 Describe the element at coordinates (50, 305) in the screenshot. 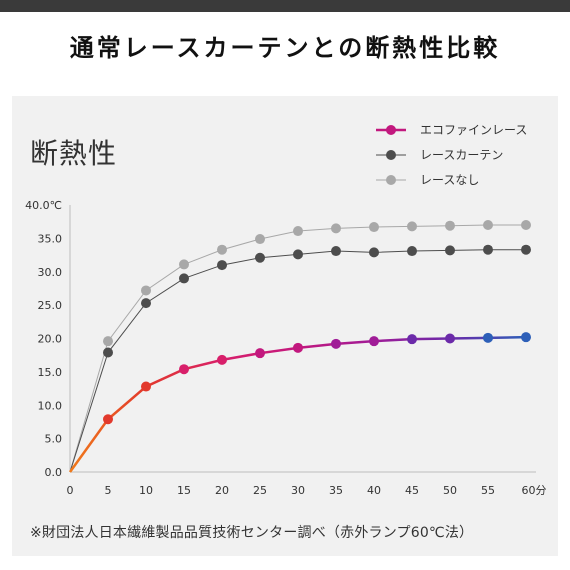

I see `y-tick-label: 25.0` at that location.